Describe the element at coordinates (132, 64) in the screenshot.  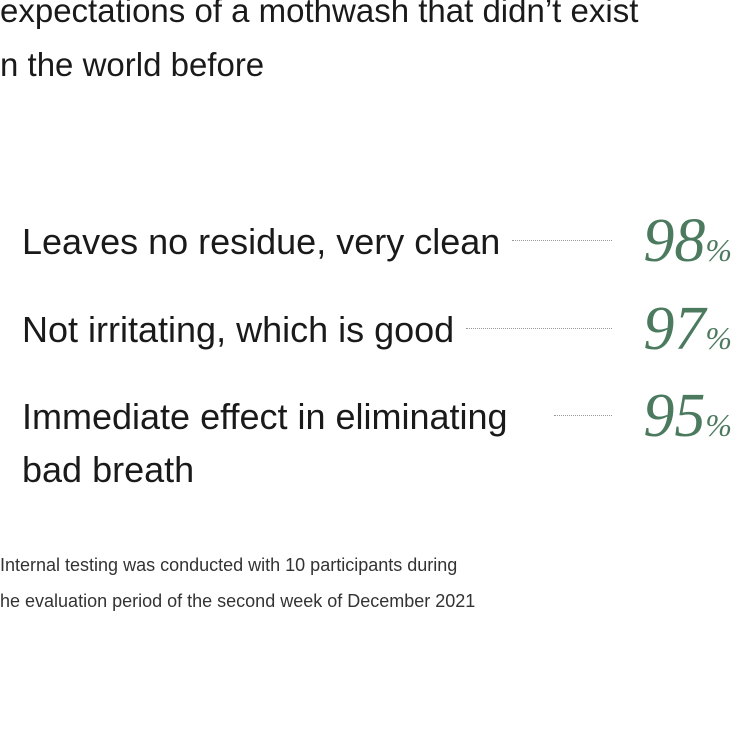
I see `heading-line: n the world before` at that location.